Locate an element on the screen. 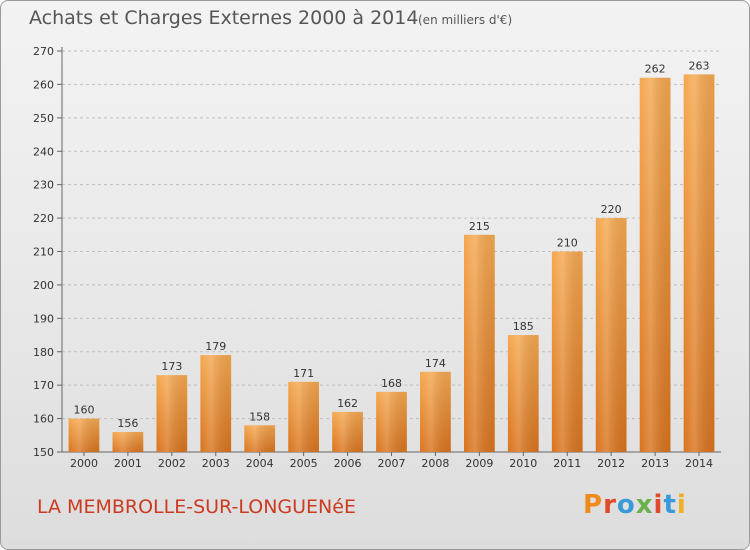  bar-shine-2010 is located at coordinates (523, 393).